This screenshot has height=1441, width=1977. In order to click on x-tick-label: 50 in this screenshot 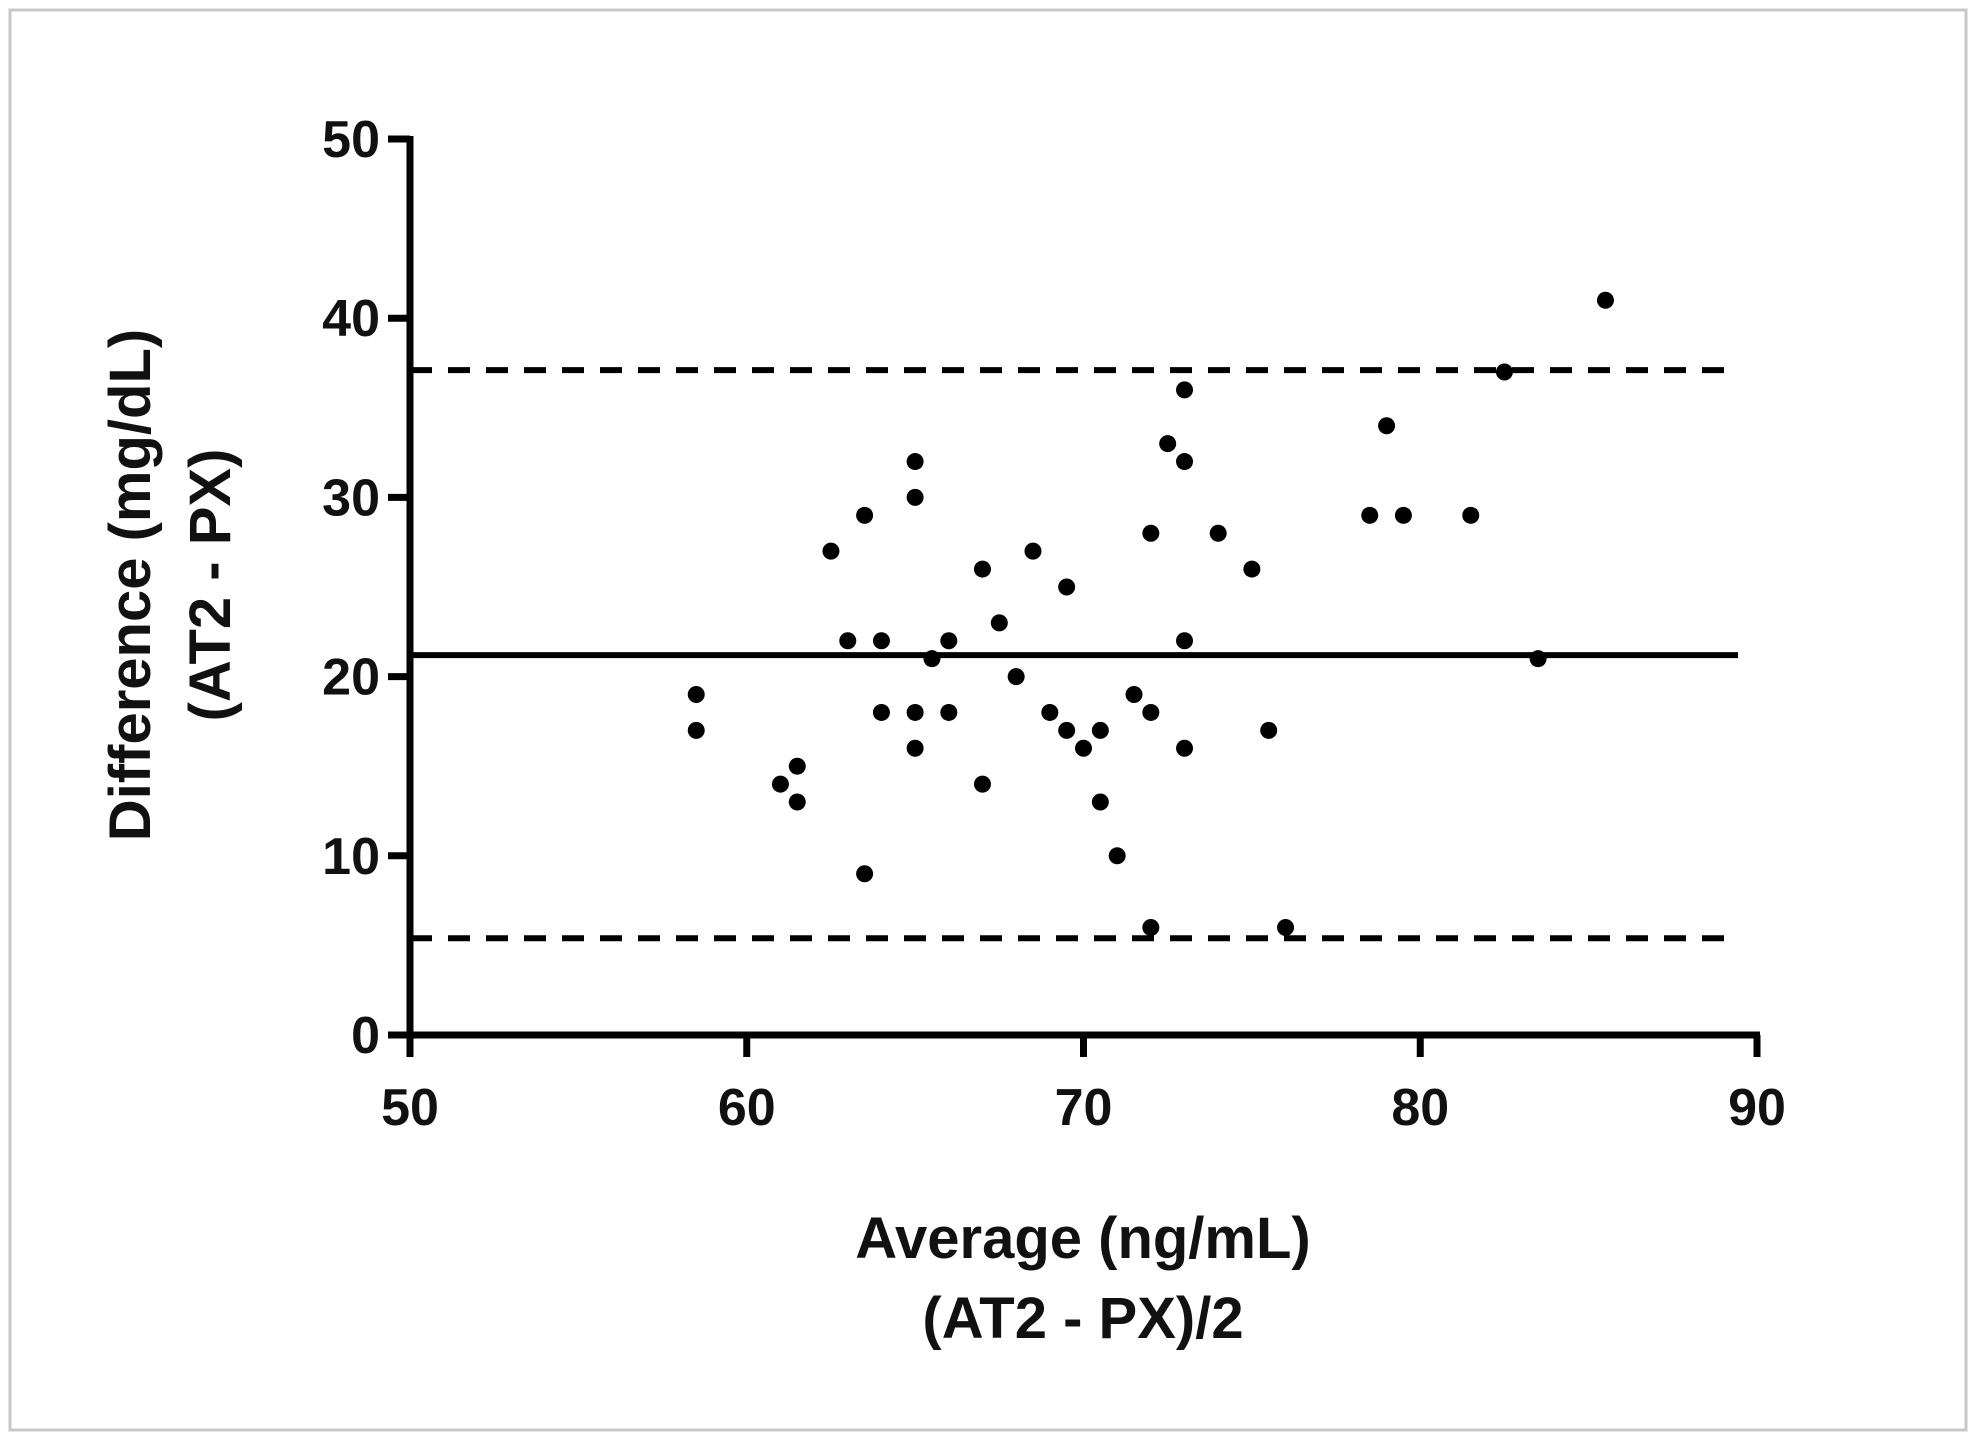, I will do `click(410, 1108)`.